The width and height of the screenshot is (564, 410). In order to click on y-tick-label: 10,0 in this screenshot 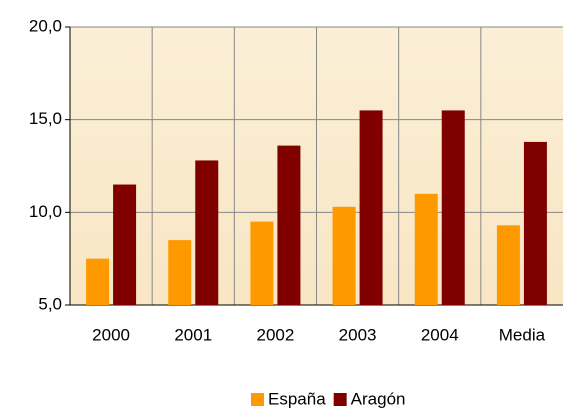, I will do `click(45, 211)`.